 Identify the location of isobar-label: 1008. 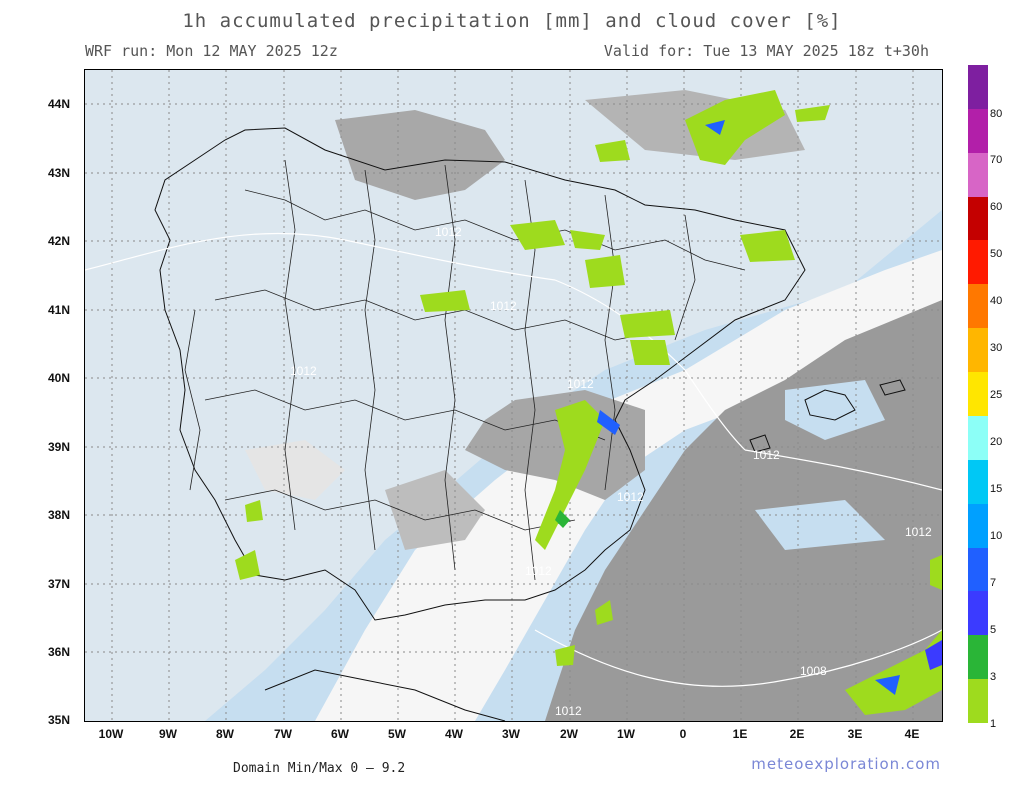
(813, 671).